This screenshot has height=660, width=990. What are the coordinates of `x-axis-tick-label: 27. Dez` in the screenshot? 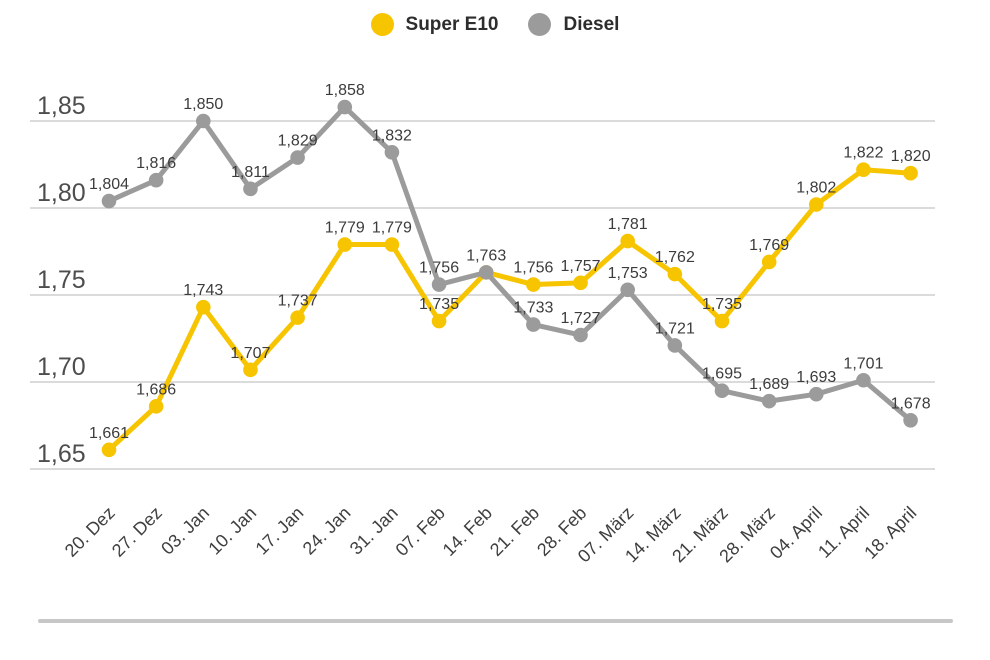 It's located at (137, 532).